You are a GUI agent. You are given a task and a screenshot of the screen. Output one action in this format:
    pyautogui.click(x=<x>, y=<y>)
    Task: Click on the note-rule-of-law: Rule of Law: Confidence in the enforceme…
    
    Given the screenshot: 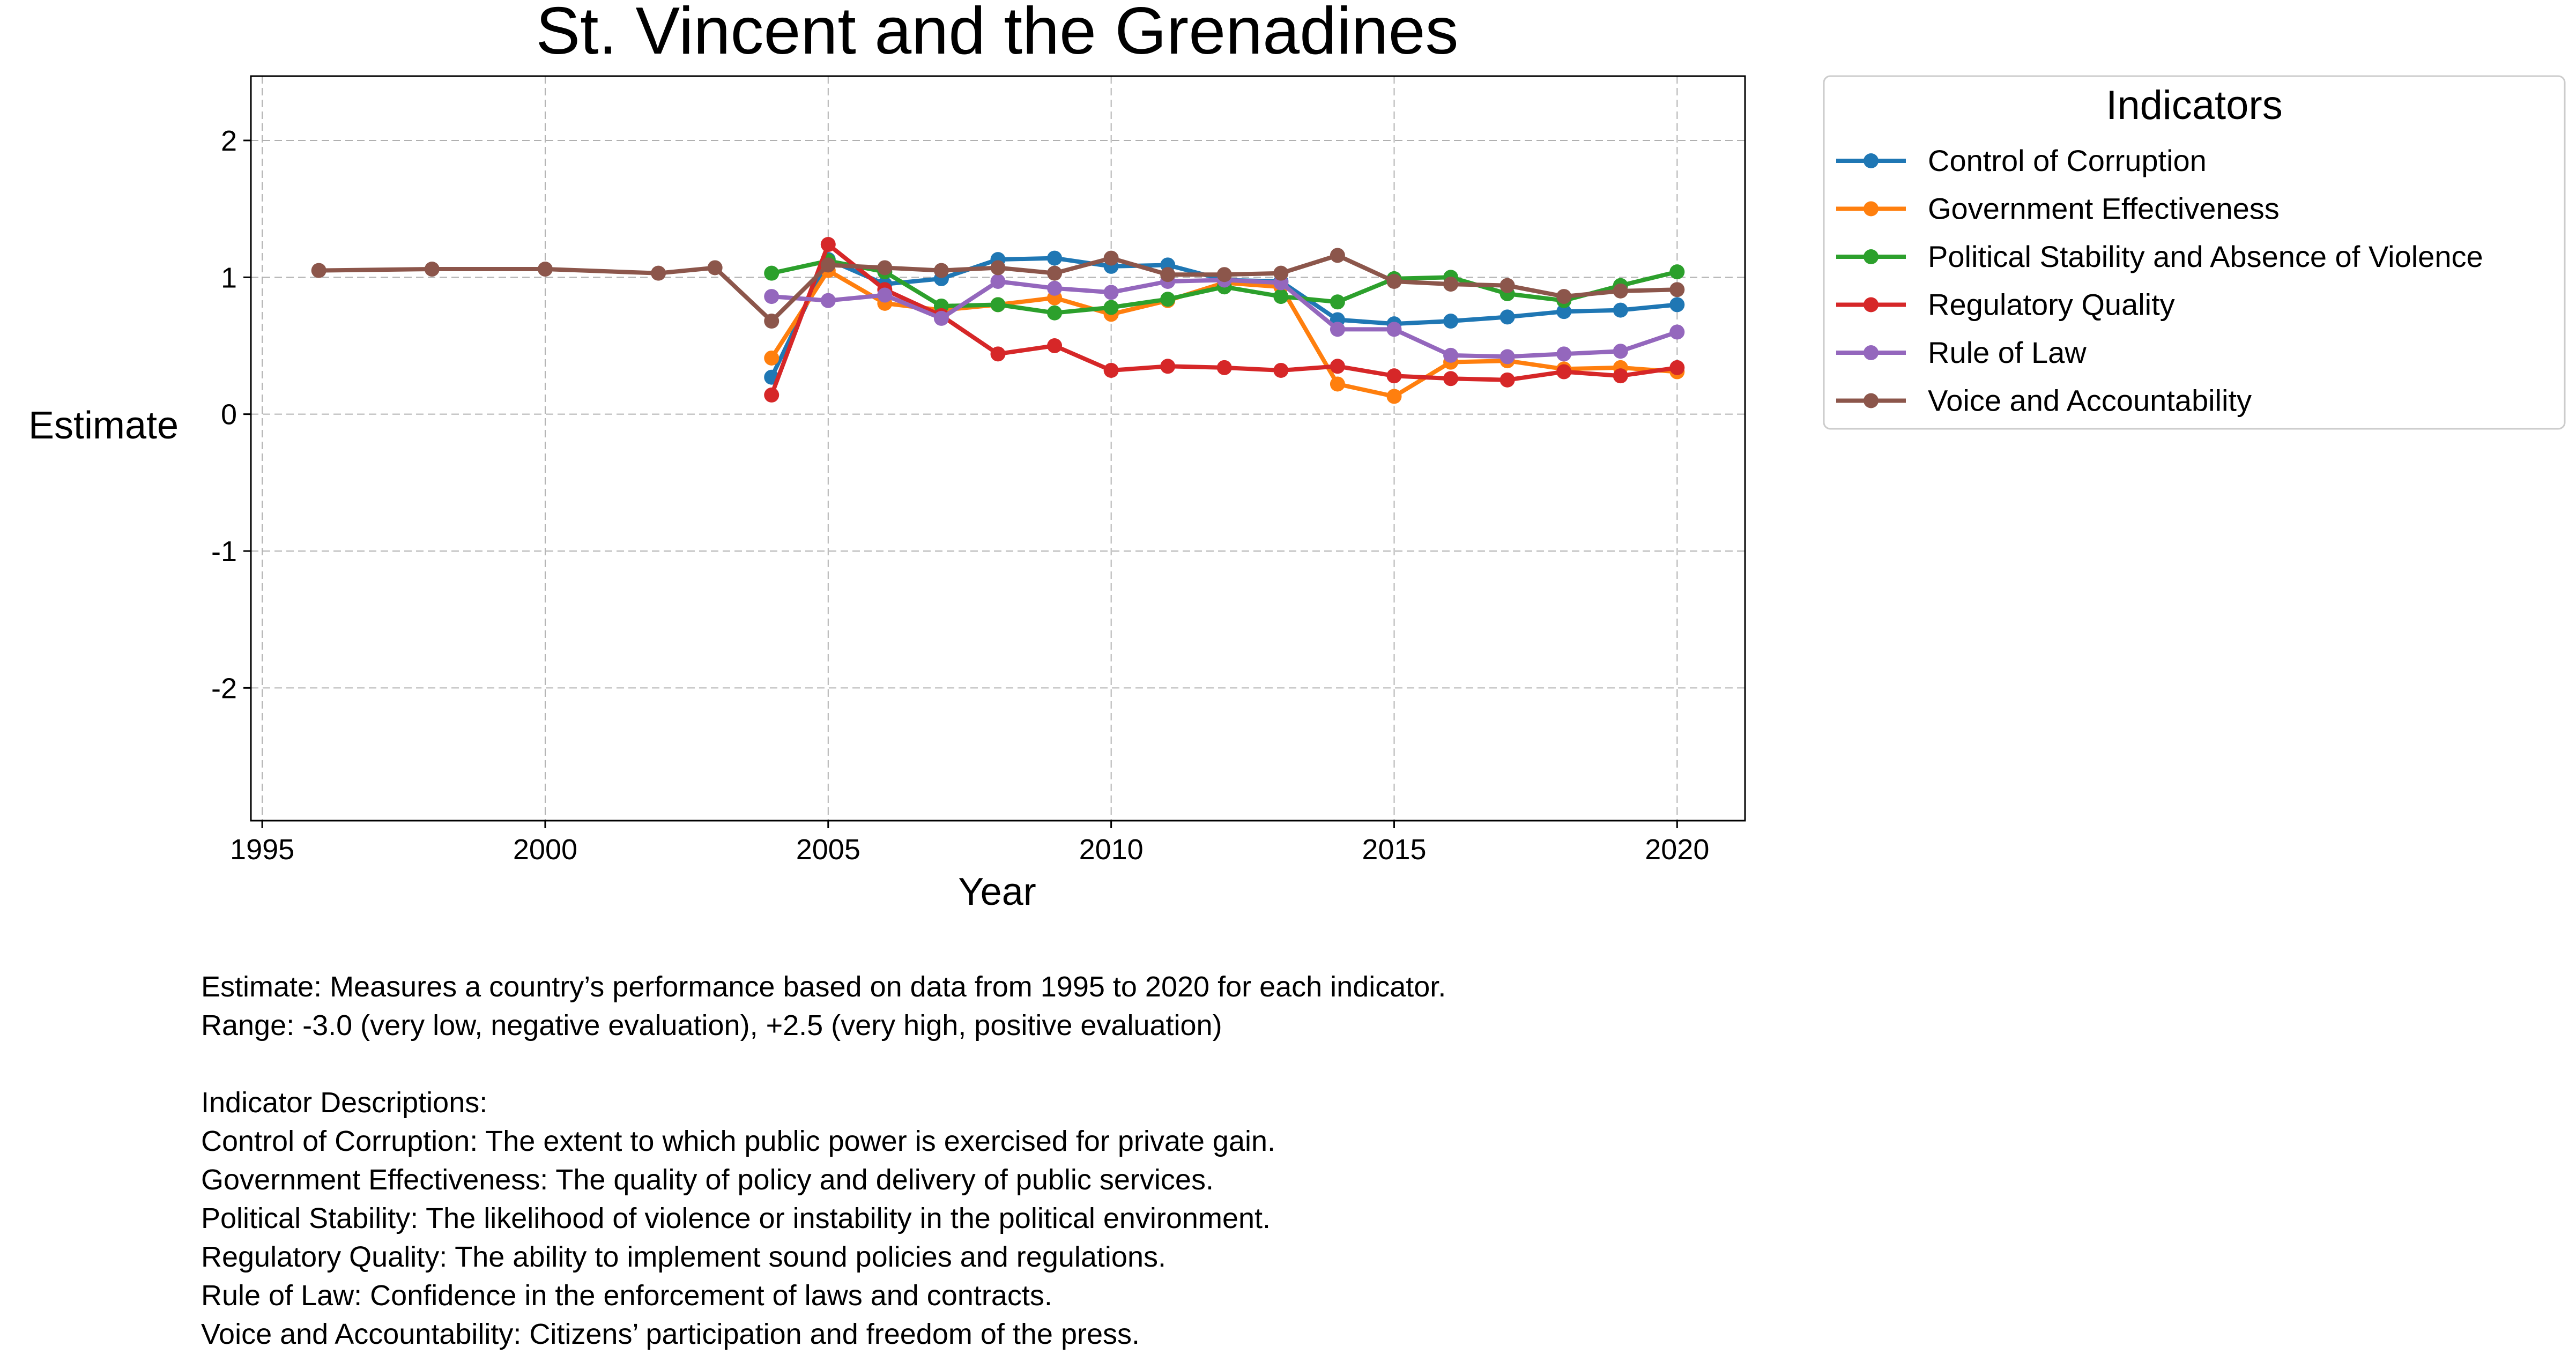 What is the action you would take?
    pyautogui.click(x=626, y=1295)
    